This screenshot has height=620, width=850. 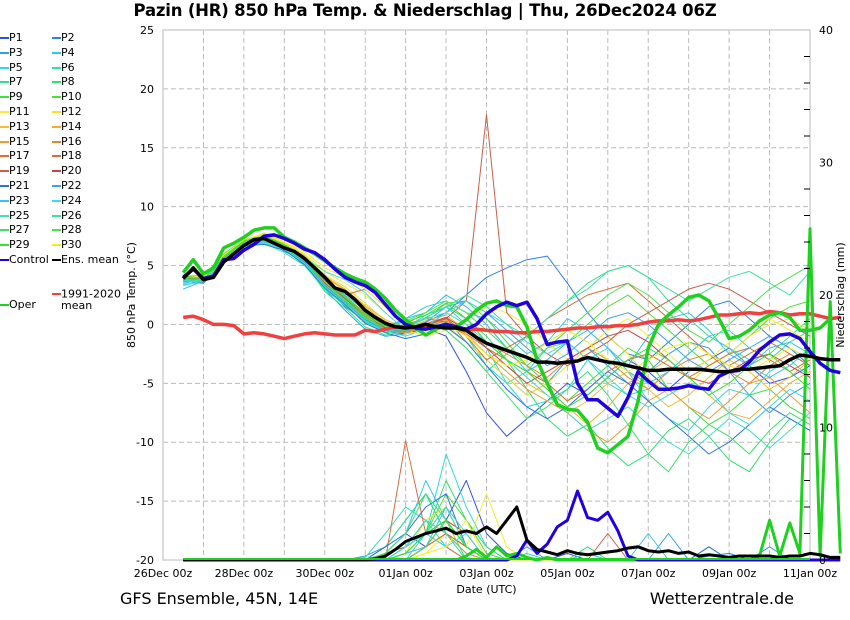 I want to click on legend-label: P25, so click(x=19, y=215).